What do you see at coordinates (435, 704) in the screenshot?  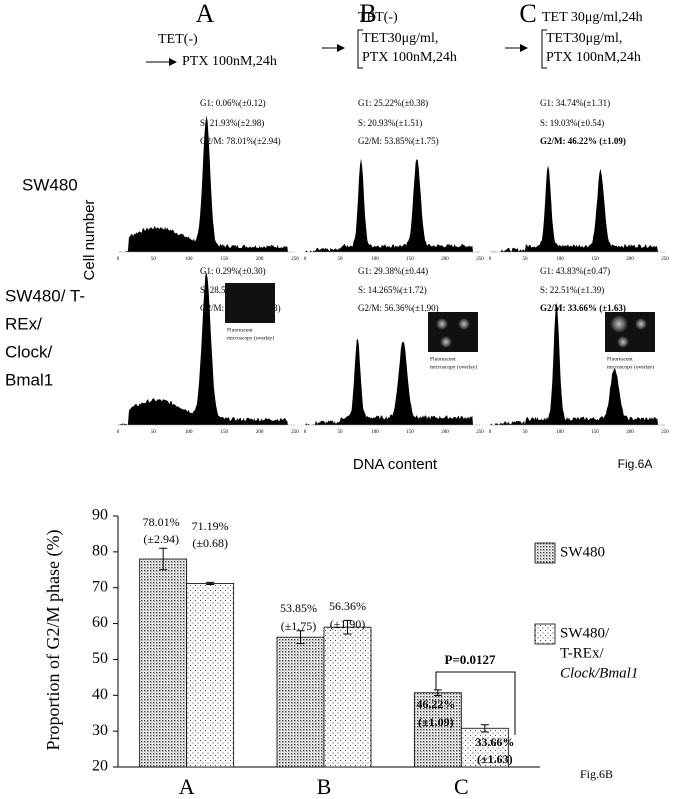 I see `bar-annotation: 46.22%` at bounding box center [435, 704].